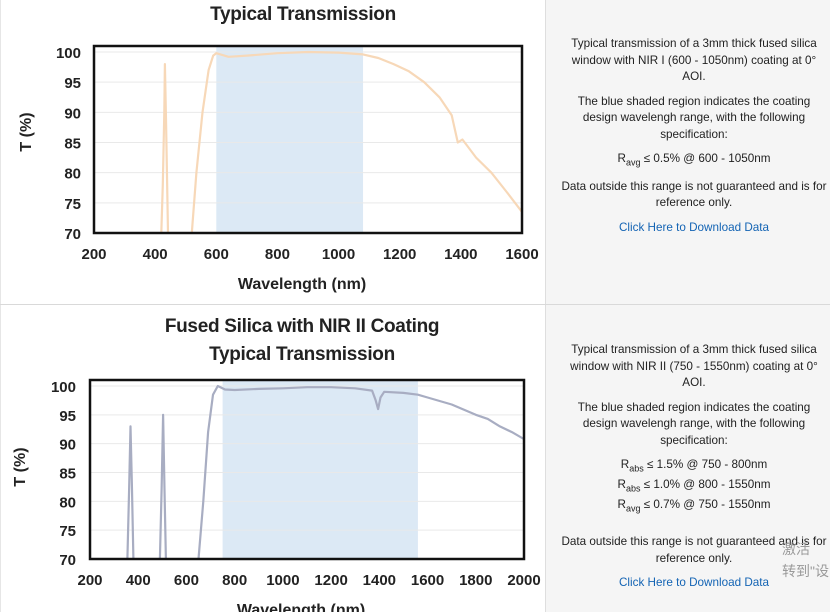 The image size is (830, 612). Describe the element at coordinates (302, 326) in the screenshot. I see `chart-title: Fused Silica with NIR II Coating` at that location.